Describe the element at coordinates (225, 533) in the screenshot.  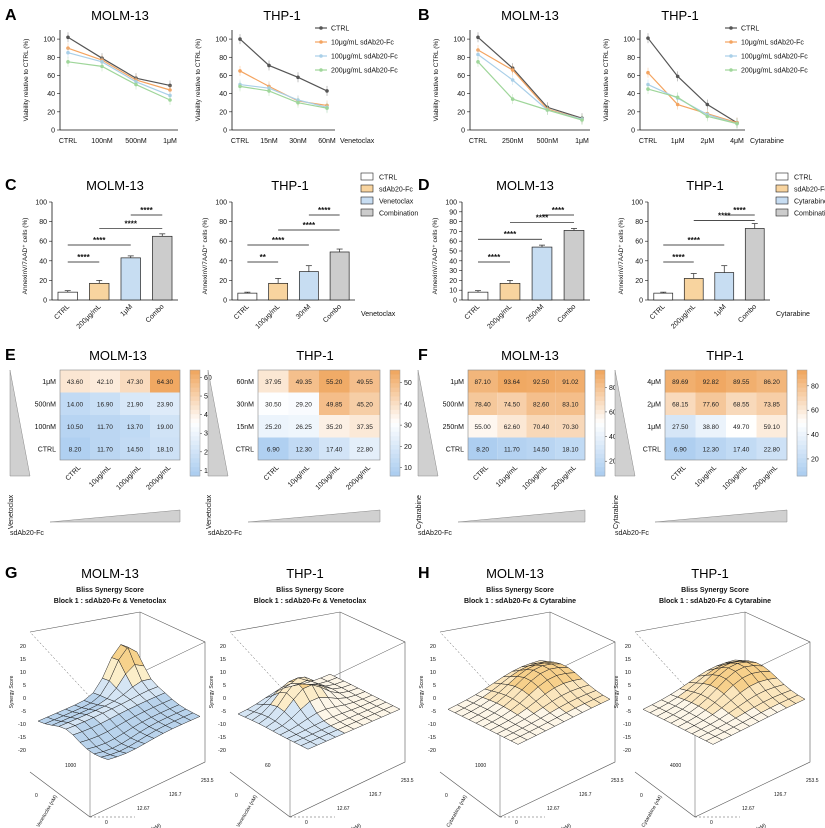
I see `x-axis-label: sdAb20-Fc` at that location.